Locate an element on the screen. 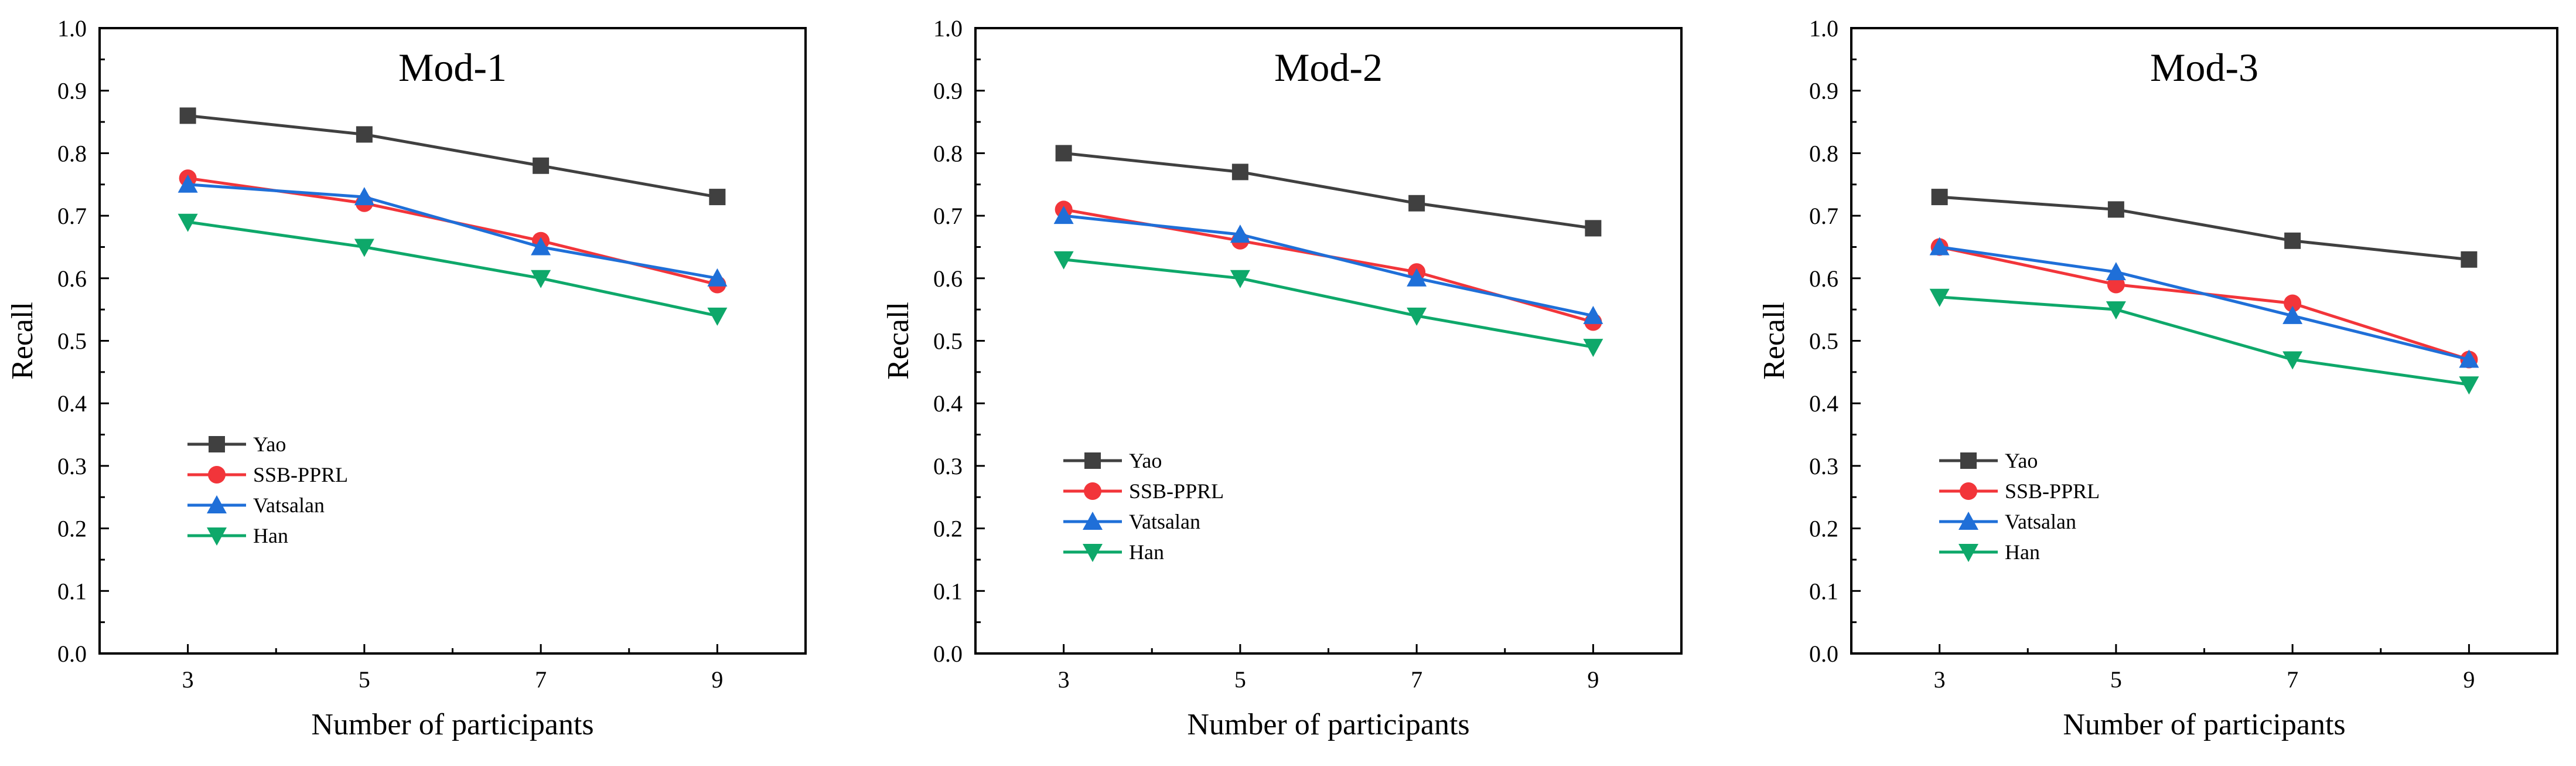 This screenshot has height=766, width=2576. y-tick-label: 0.5 is located at coordinates (72, 341).